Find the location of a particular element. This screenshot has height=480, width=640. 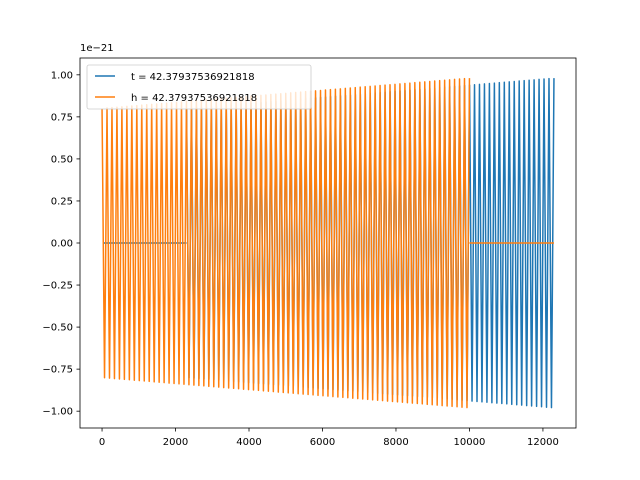

legend-frame is located at coordinates (199, 87).